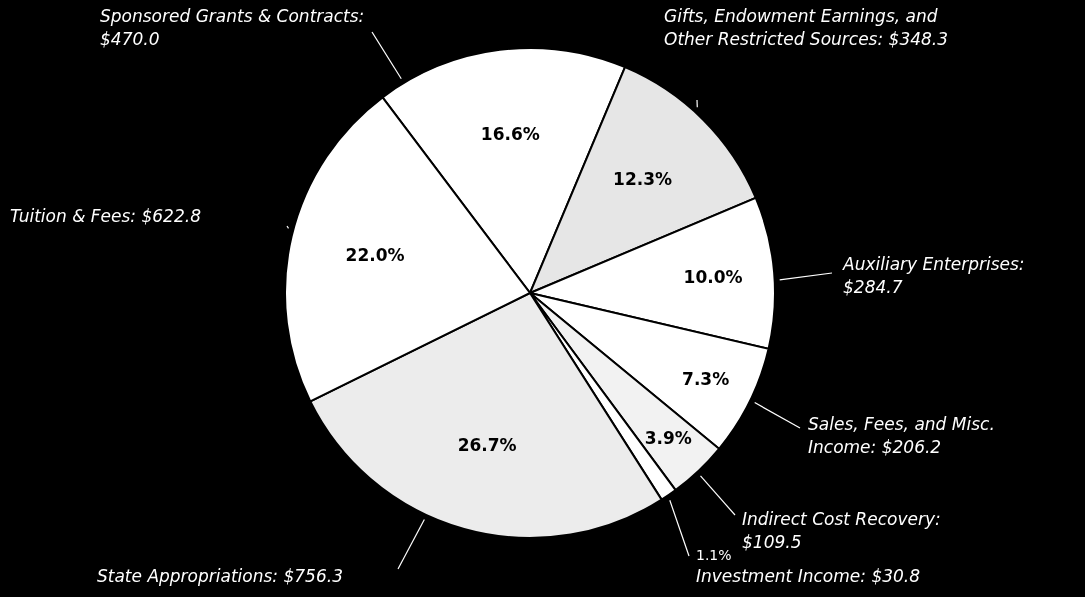  Describe the element at coordinates (510, 133) in the screenshot. I see `data-label: 16.6%` at that location.